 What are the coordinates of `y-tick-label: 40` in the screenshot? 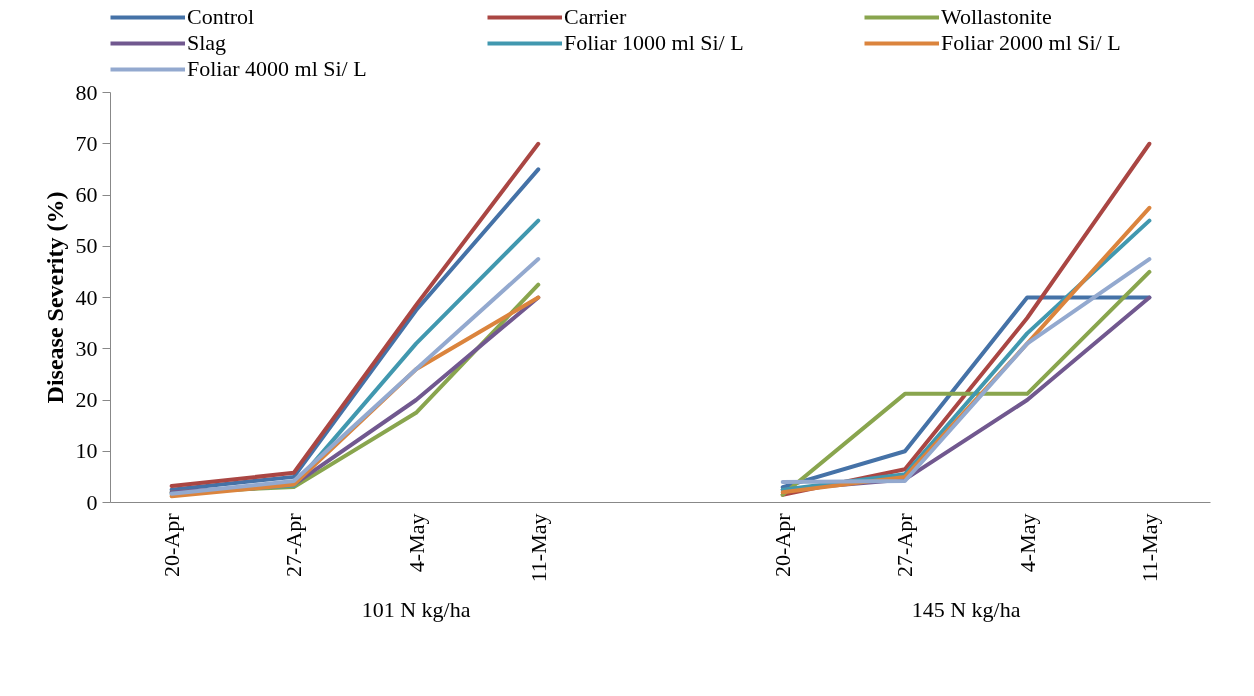 It's located at (86, 297).